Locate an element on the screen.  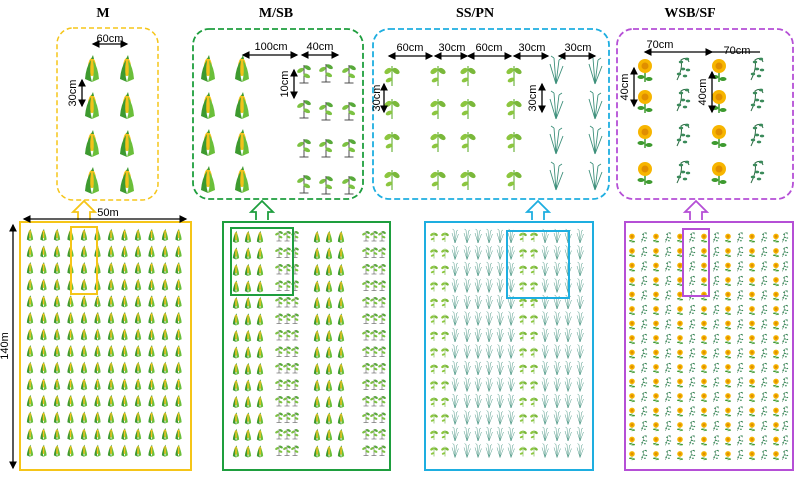
sspn-spacing-30v: 30cm is located at coordinates (377, 98).